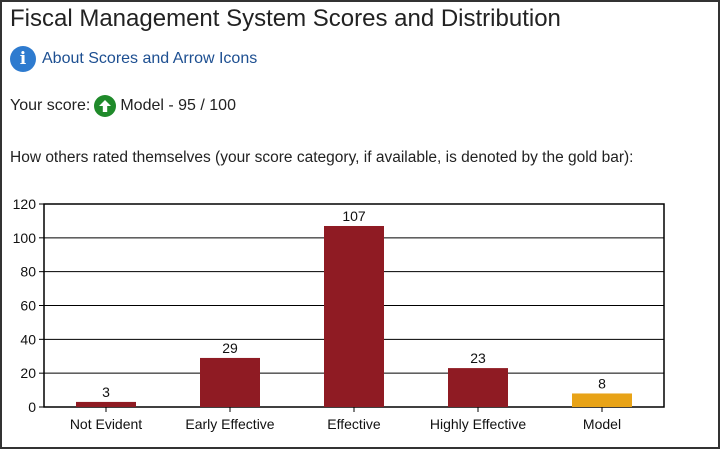 Image resolution: width=720 pixels, height=449 pixels. What do you see at coordinates (23, 59) in the screenshot?
I see `info-icon: i` at bounding box center [23, 59].